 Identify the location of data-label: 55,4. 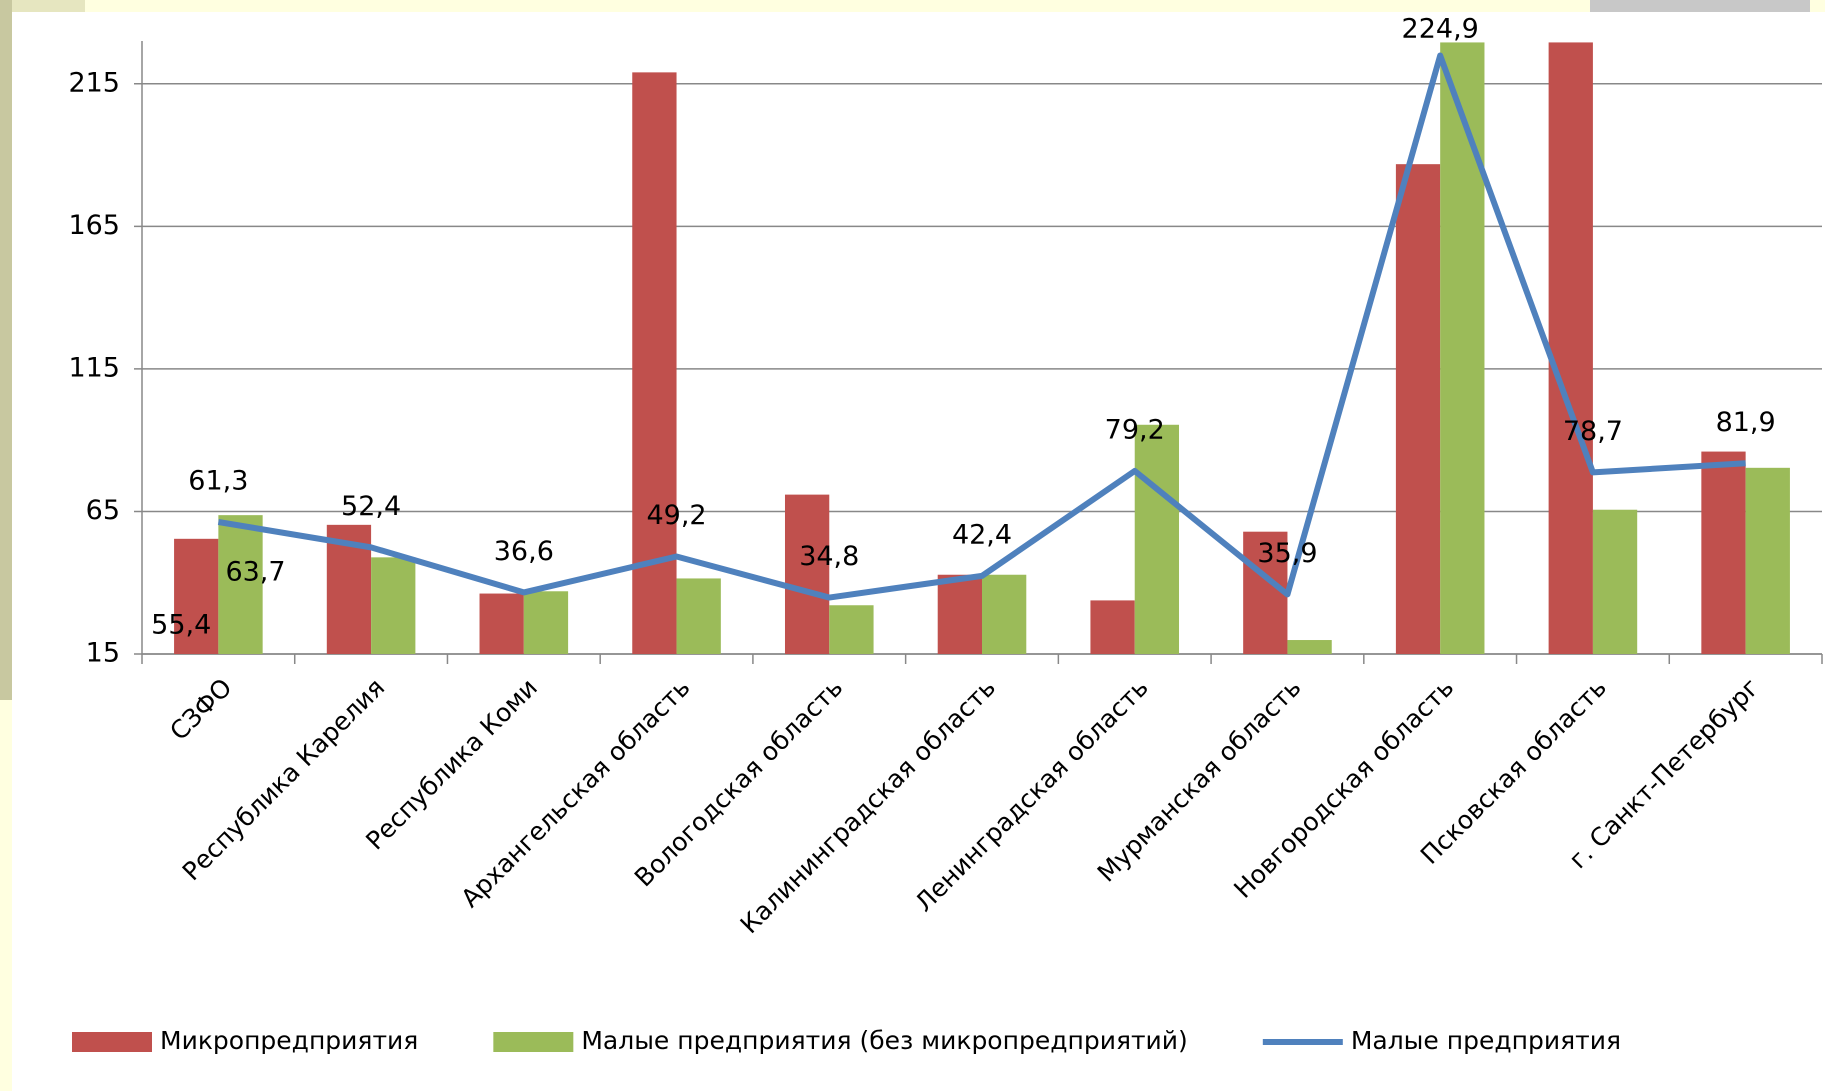
(181, 625).